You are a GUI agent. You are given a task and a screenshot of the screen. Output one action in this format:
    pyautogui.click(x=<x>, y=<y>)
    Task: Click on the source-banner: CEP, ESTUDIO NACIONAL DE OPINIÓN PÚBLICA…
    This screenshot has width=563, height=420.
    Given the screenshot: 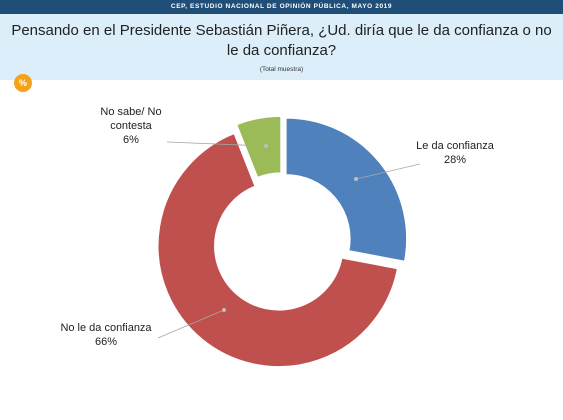 What is the action you would take?
    pyautogui.click(x=281, y=7)
    